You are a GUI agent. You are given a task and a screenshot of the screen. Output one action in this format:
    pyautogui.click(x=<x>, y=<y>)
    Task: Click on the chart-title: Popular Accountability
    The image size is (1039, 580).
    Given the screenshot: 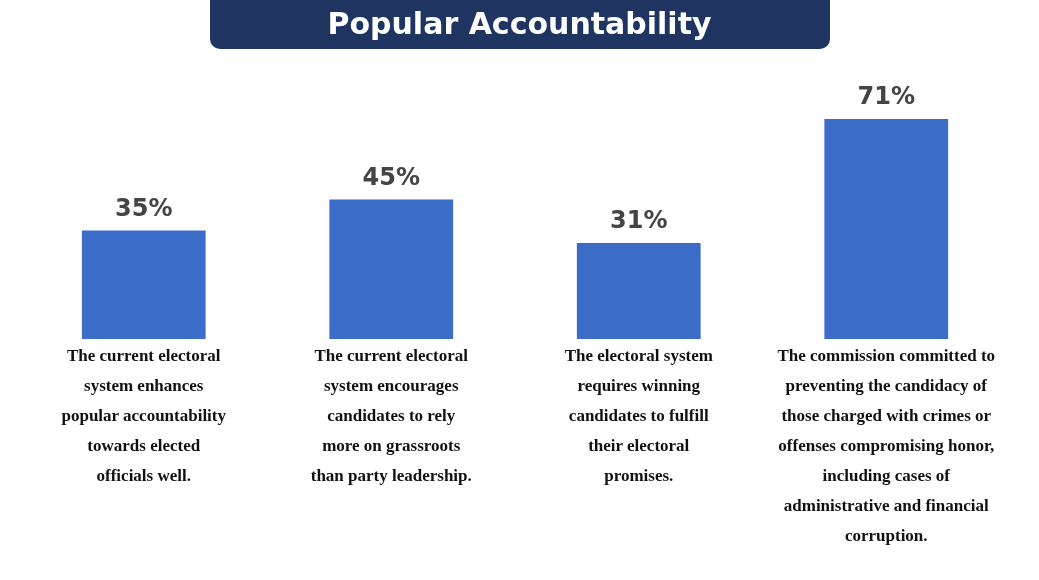 What is the action you would take?
    pyautogui.click(x=519, y=24)
    